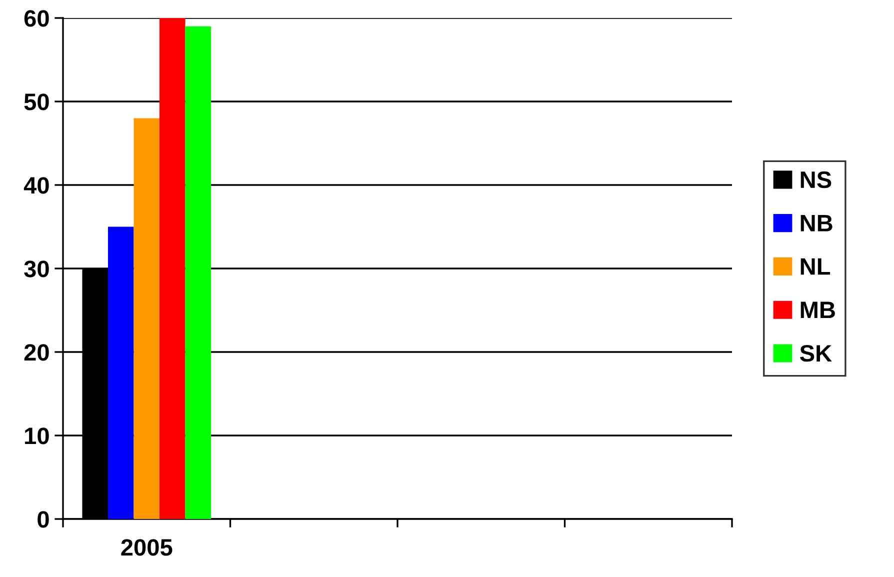 This screenshot has height=577, width=894. What do you see at coordinates (146, 547) in the screenshot?
I see `x-tick-label: 2005` at bounding box center [146, 547].